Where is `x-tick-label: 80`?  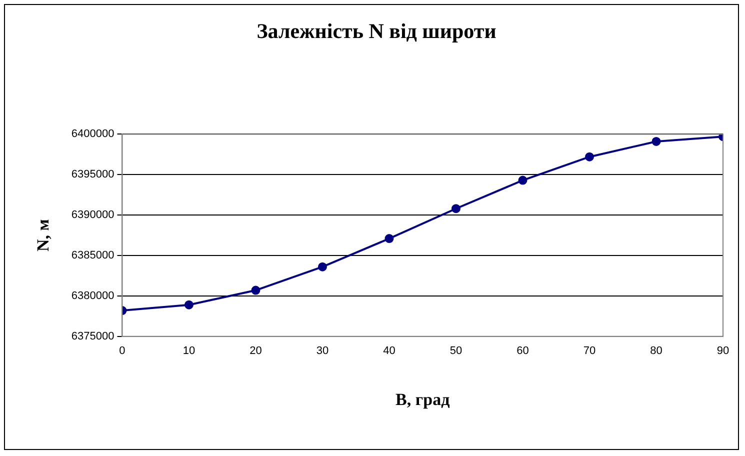 x-tick-label: 80 is located at coordinates (656, 351).